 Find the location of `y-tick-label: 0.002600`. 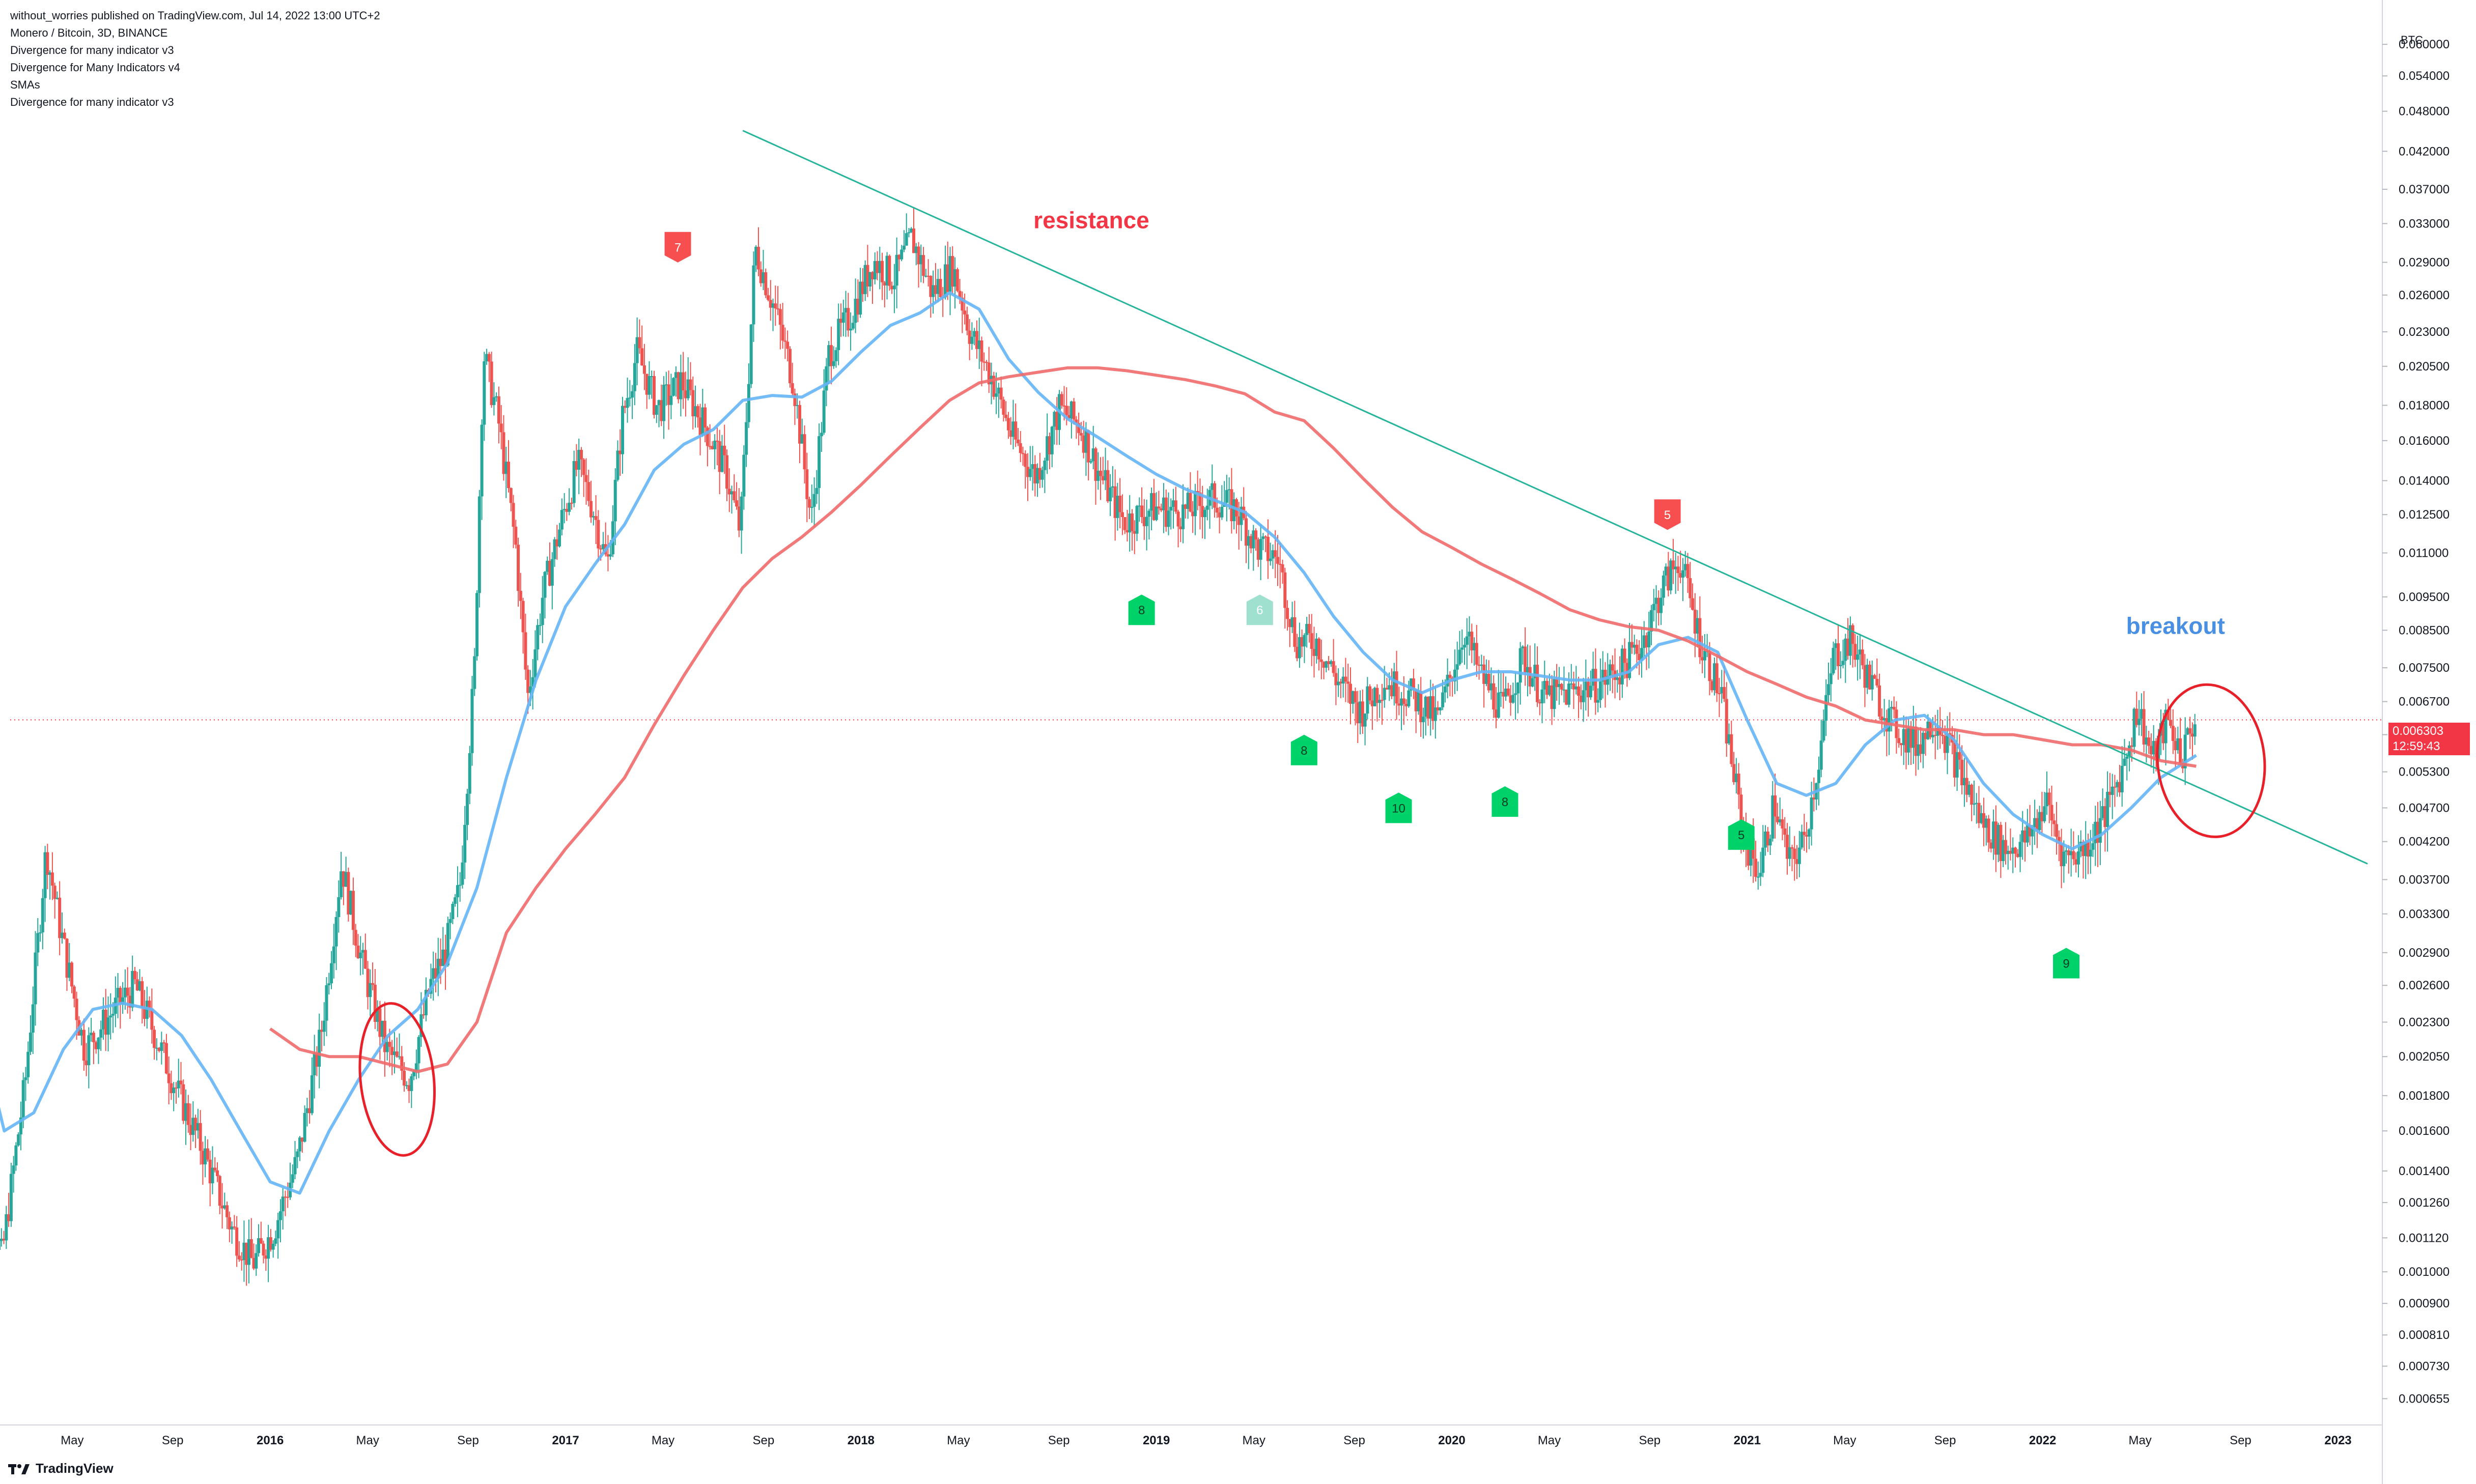

y-tick-label: 0.002600 is located at coordinates (2424, 985).